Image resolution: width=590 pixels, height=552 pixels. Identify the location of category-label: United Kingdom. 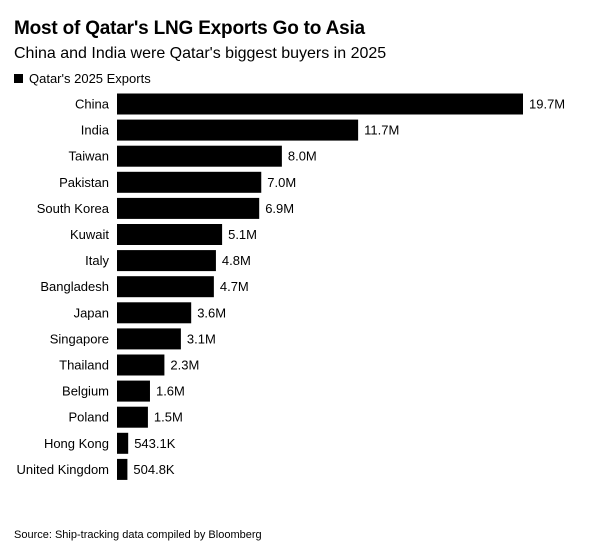
(63, 469).